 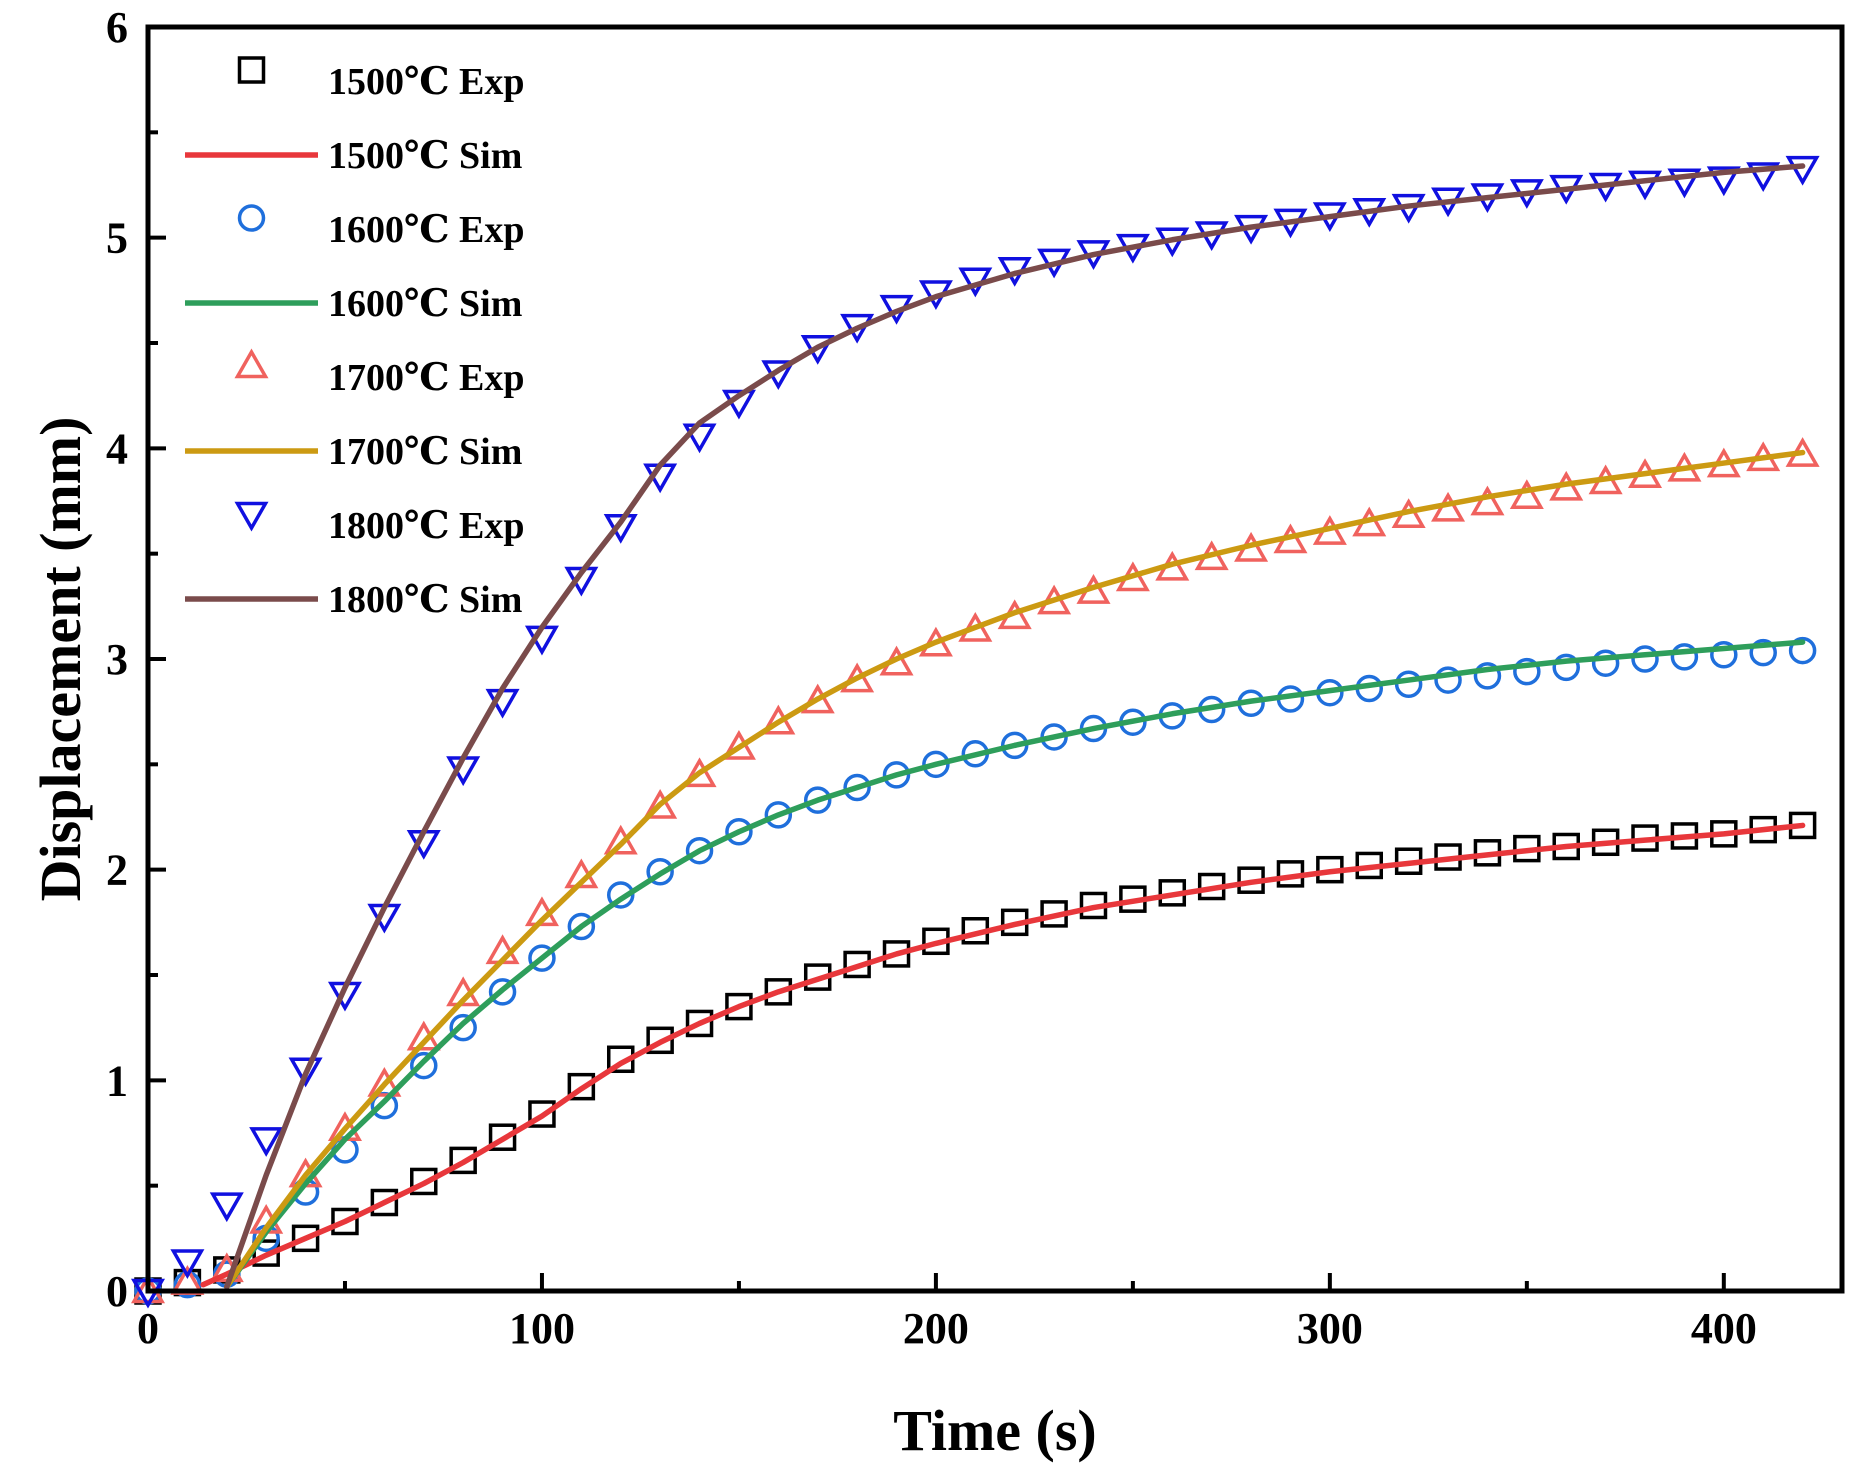 What do you see at coordinates (1330, 1328) in the screenshot?
I see `x-tick-label: 300` at bounding box center [1330, 1328].